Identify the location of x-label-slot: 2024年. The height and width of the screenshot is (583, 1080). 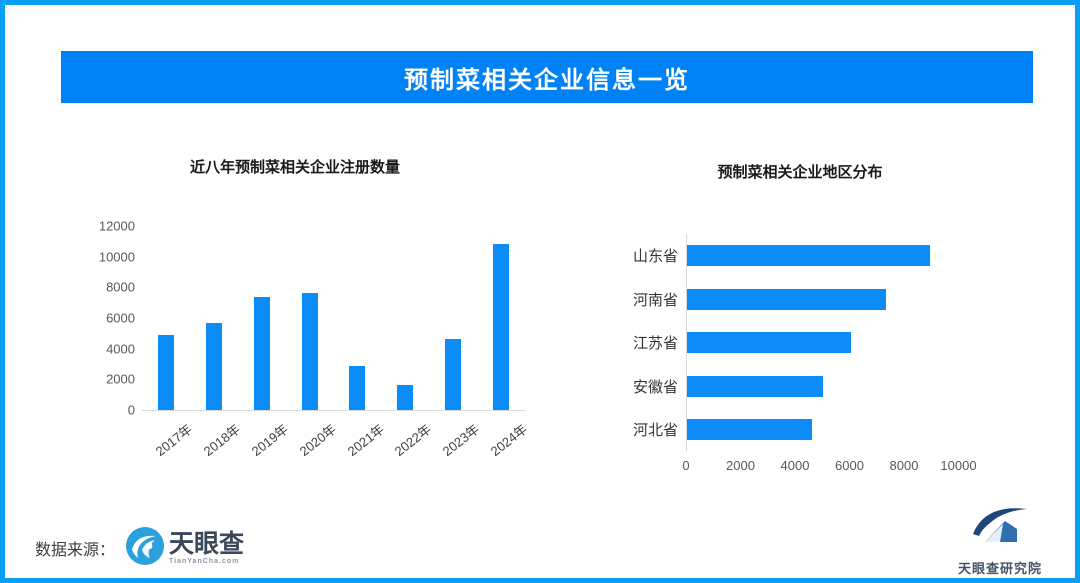
(503, 446).